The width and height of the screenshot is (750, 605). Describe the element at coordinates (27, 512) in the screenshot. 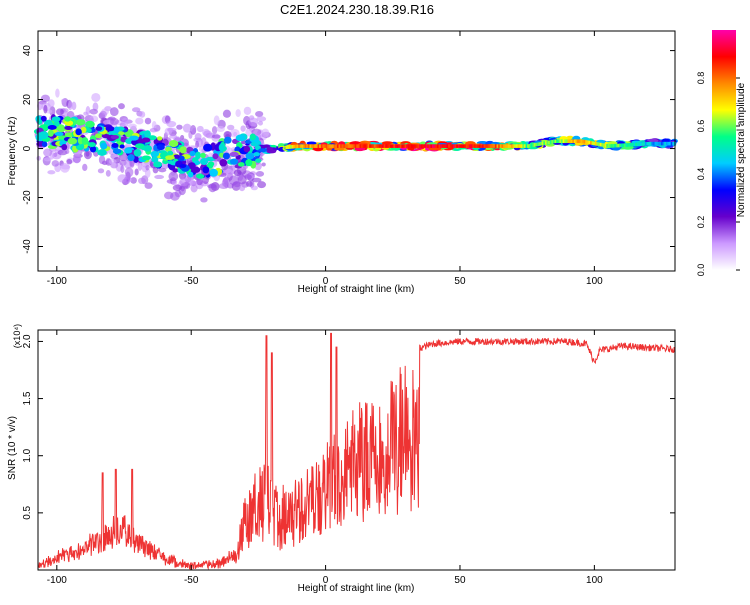

I see `snr-ytick-label: 0.5` at that location.